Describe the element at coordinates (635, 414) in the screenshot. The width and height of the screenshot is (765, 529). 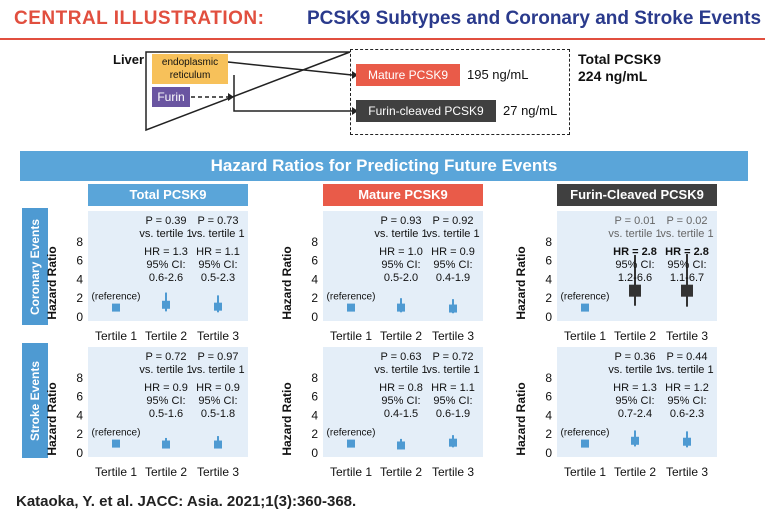
I see `ci-range: 0.7-2.4` at that location.